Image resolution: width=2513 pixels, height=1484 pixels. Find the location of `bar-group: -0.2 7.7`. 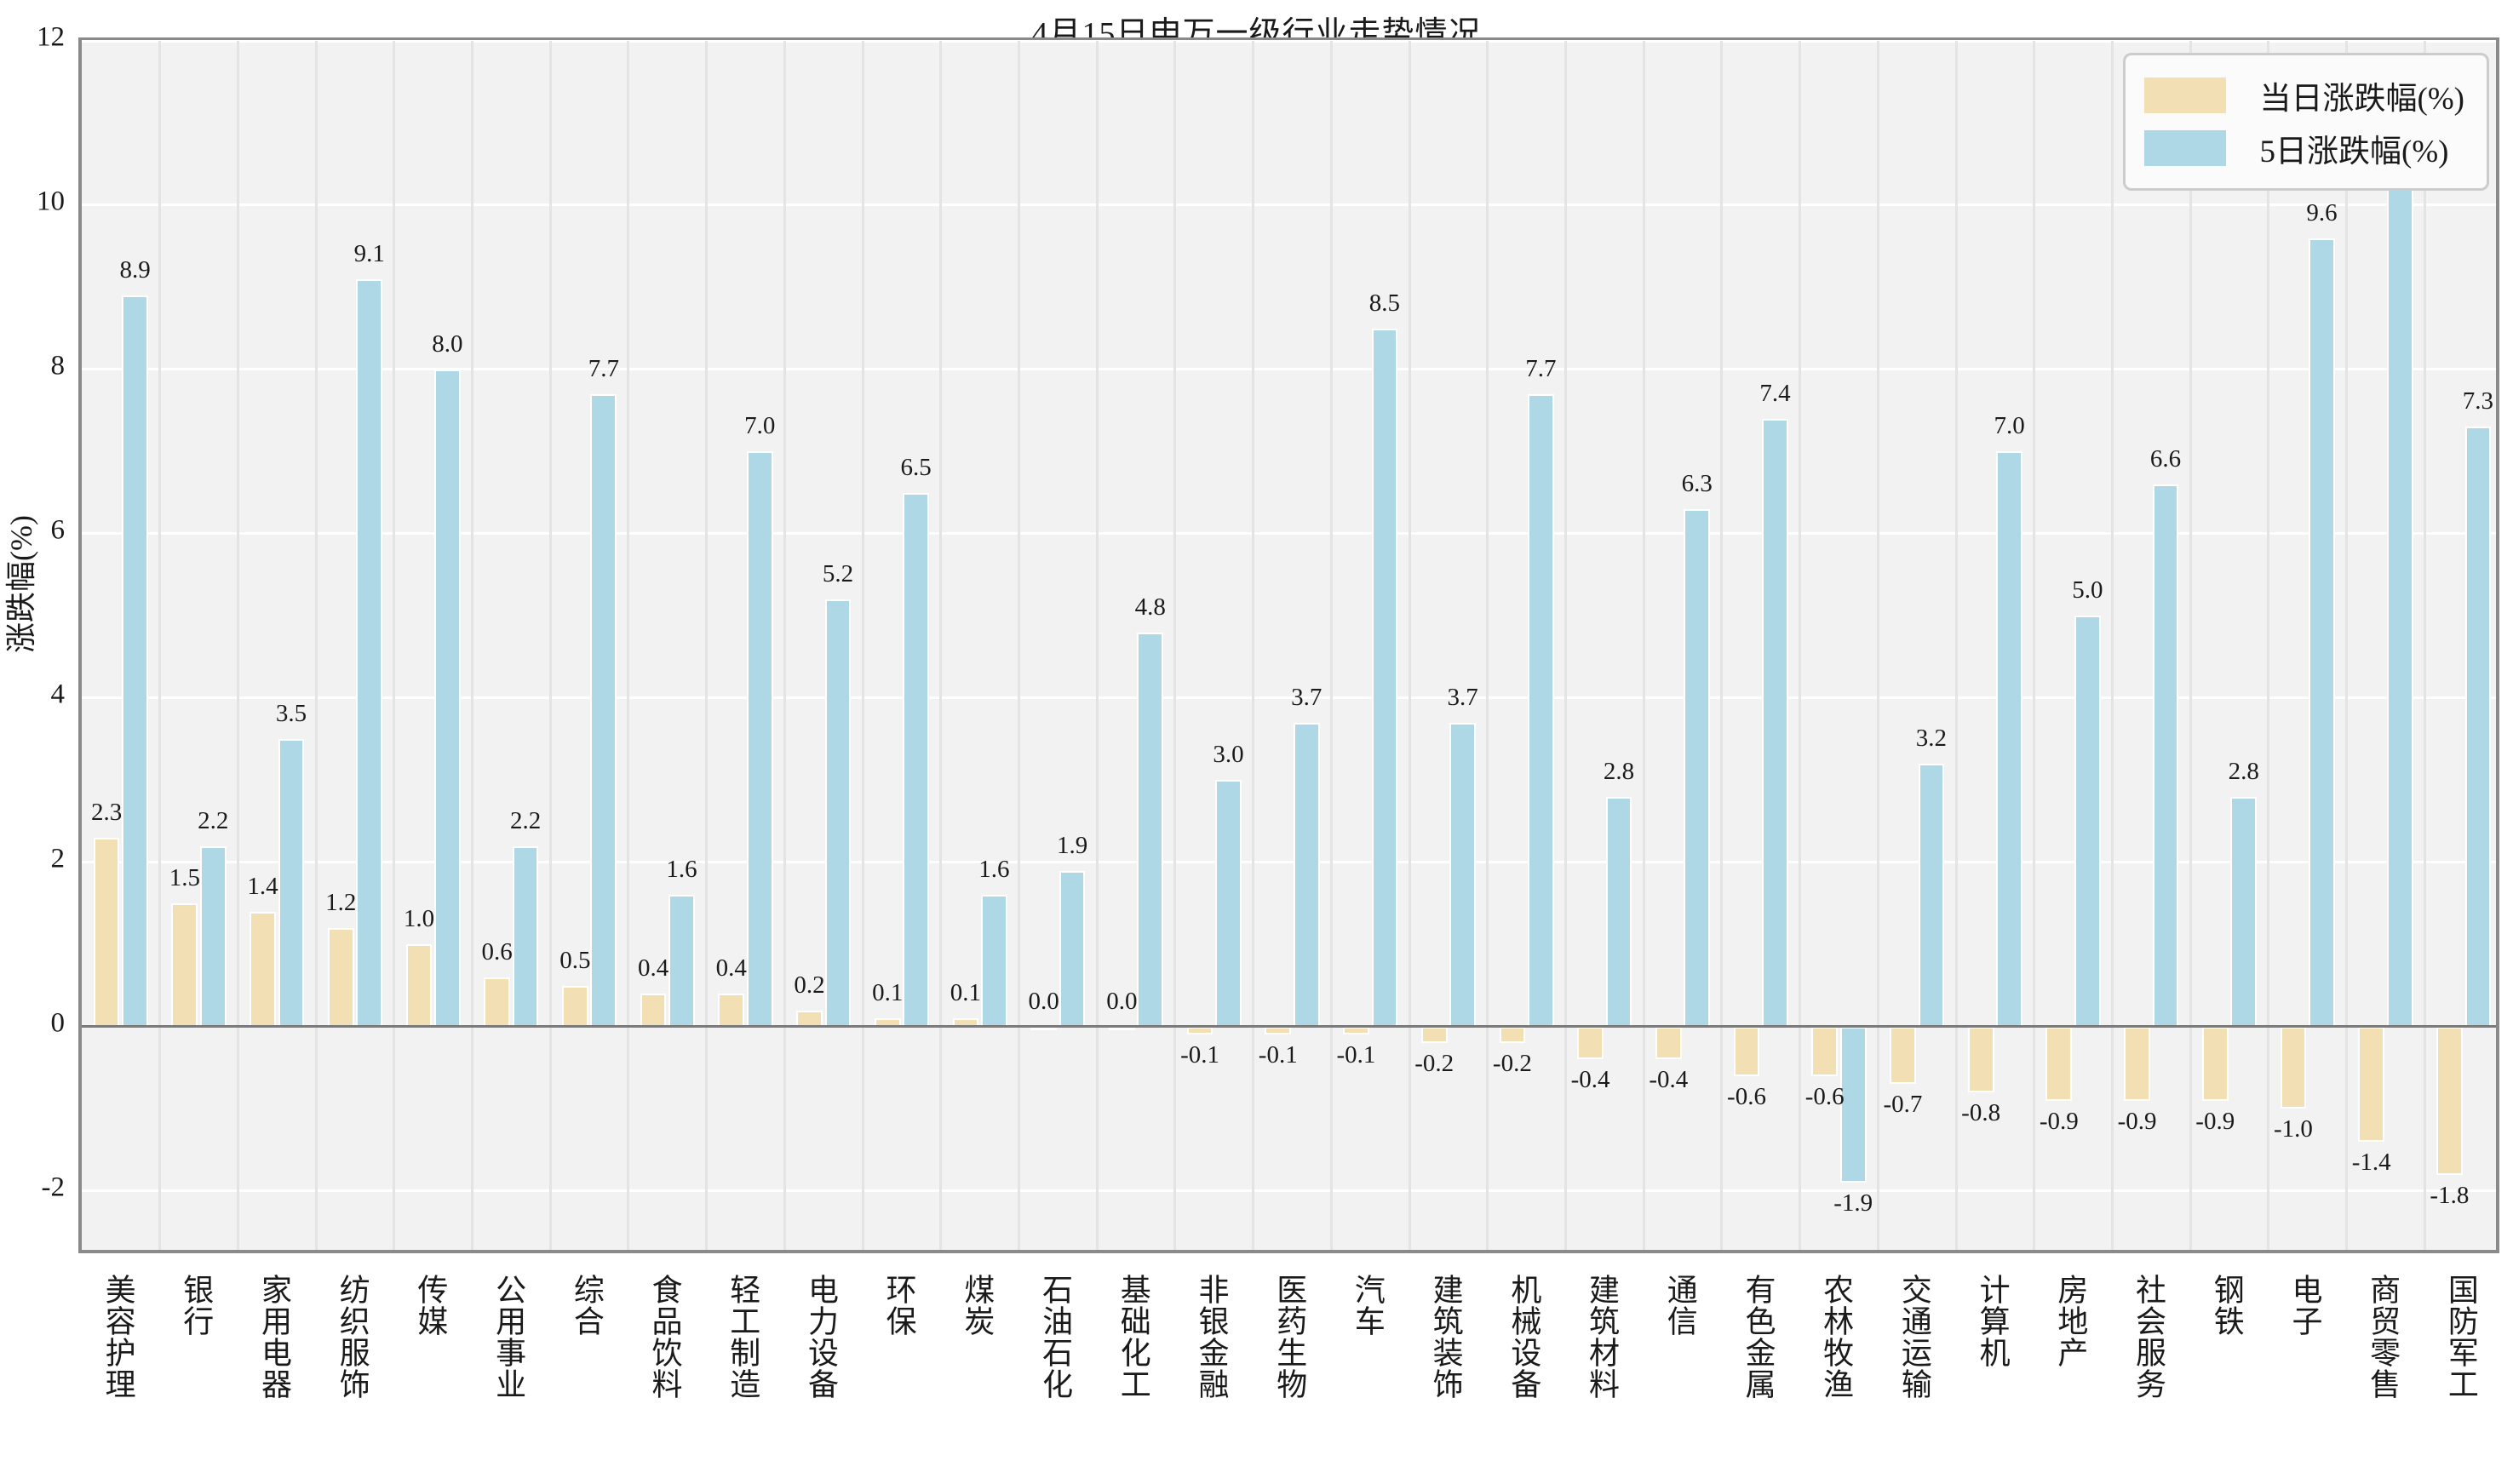

bar-group: -0.2 7.7 is located at coordinates (1527, 645).